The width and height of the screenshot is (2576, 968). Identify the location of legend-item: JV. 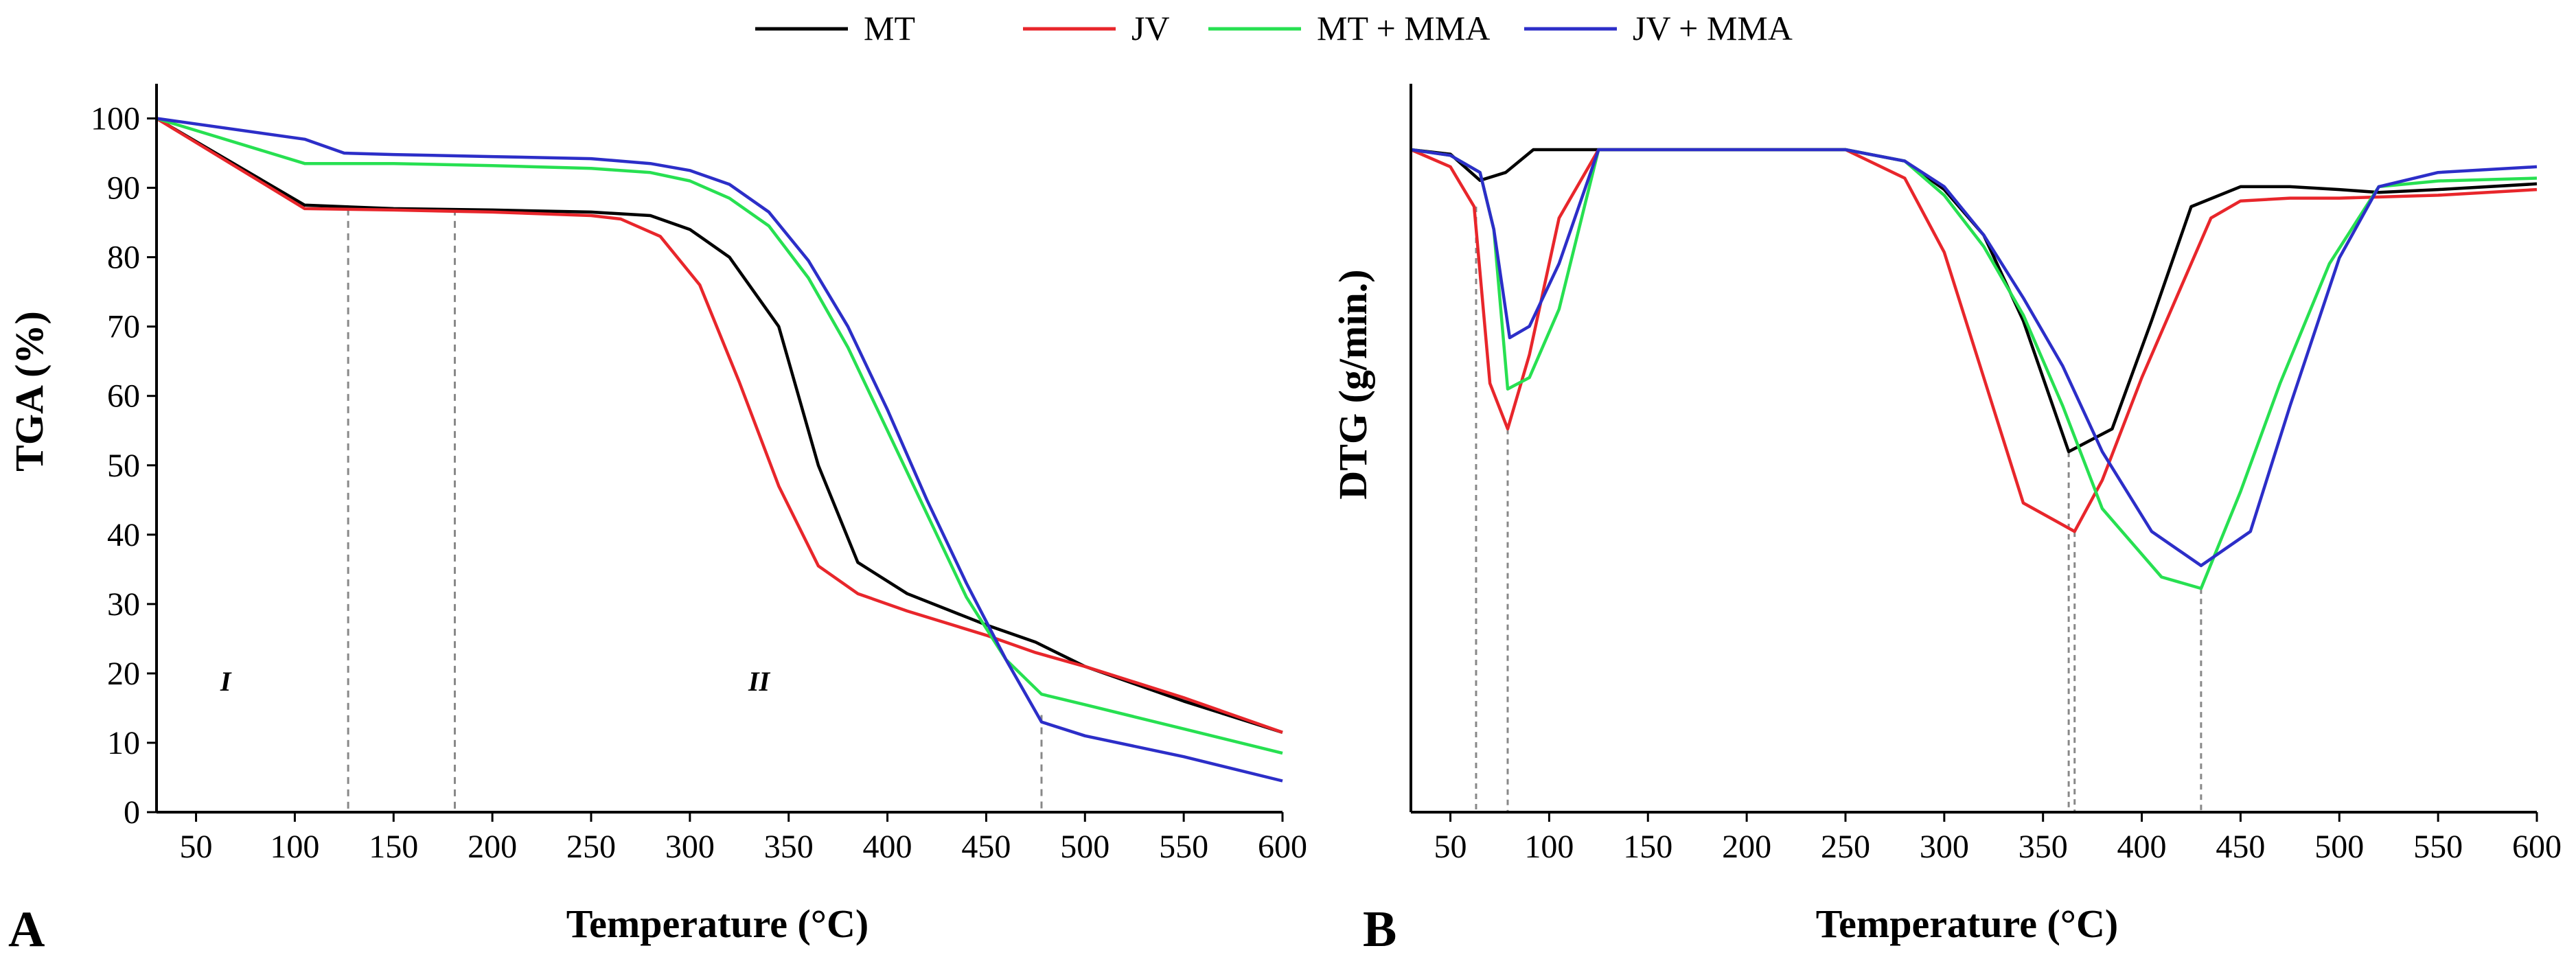
(1096, 28).